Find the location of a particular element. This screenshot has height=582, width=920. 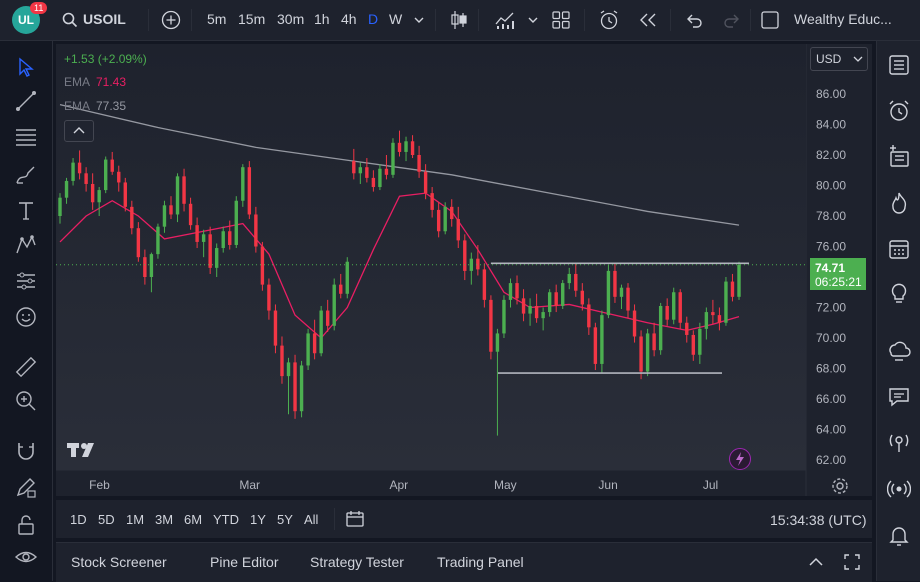

pattern-tool-icon is located at coordinates (26, 245).